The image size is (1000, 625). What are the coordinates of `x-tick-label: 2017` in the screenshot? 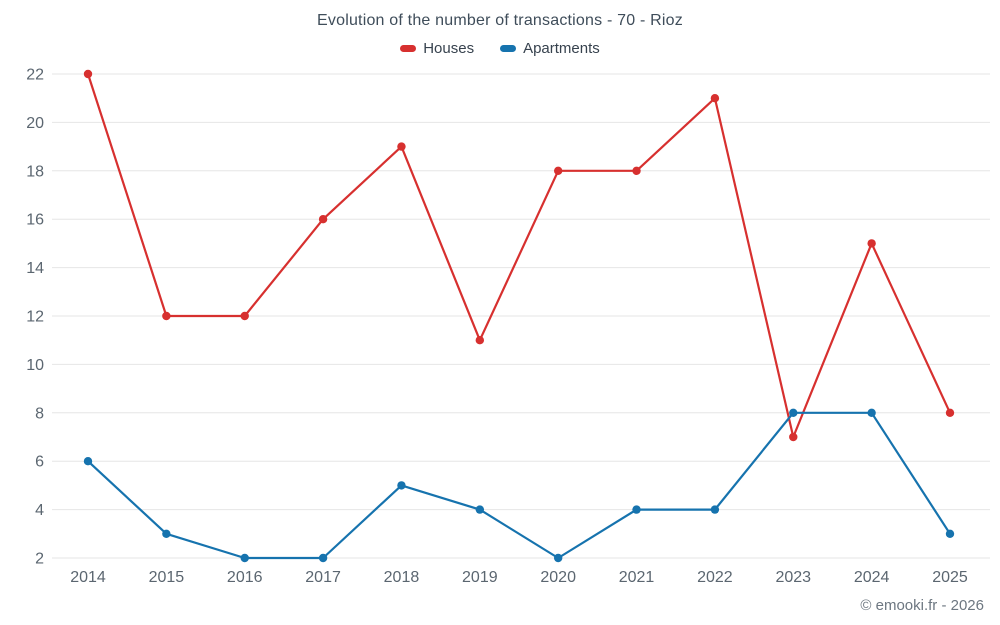 It's located at (323, 577).